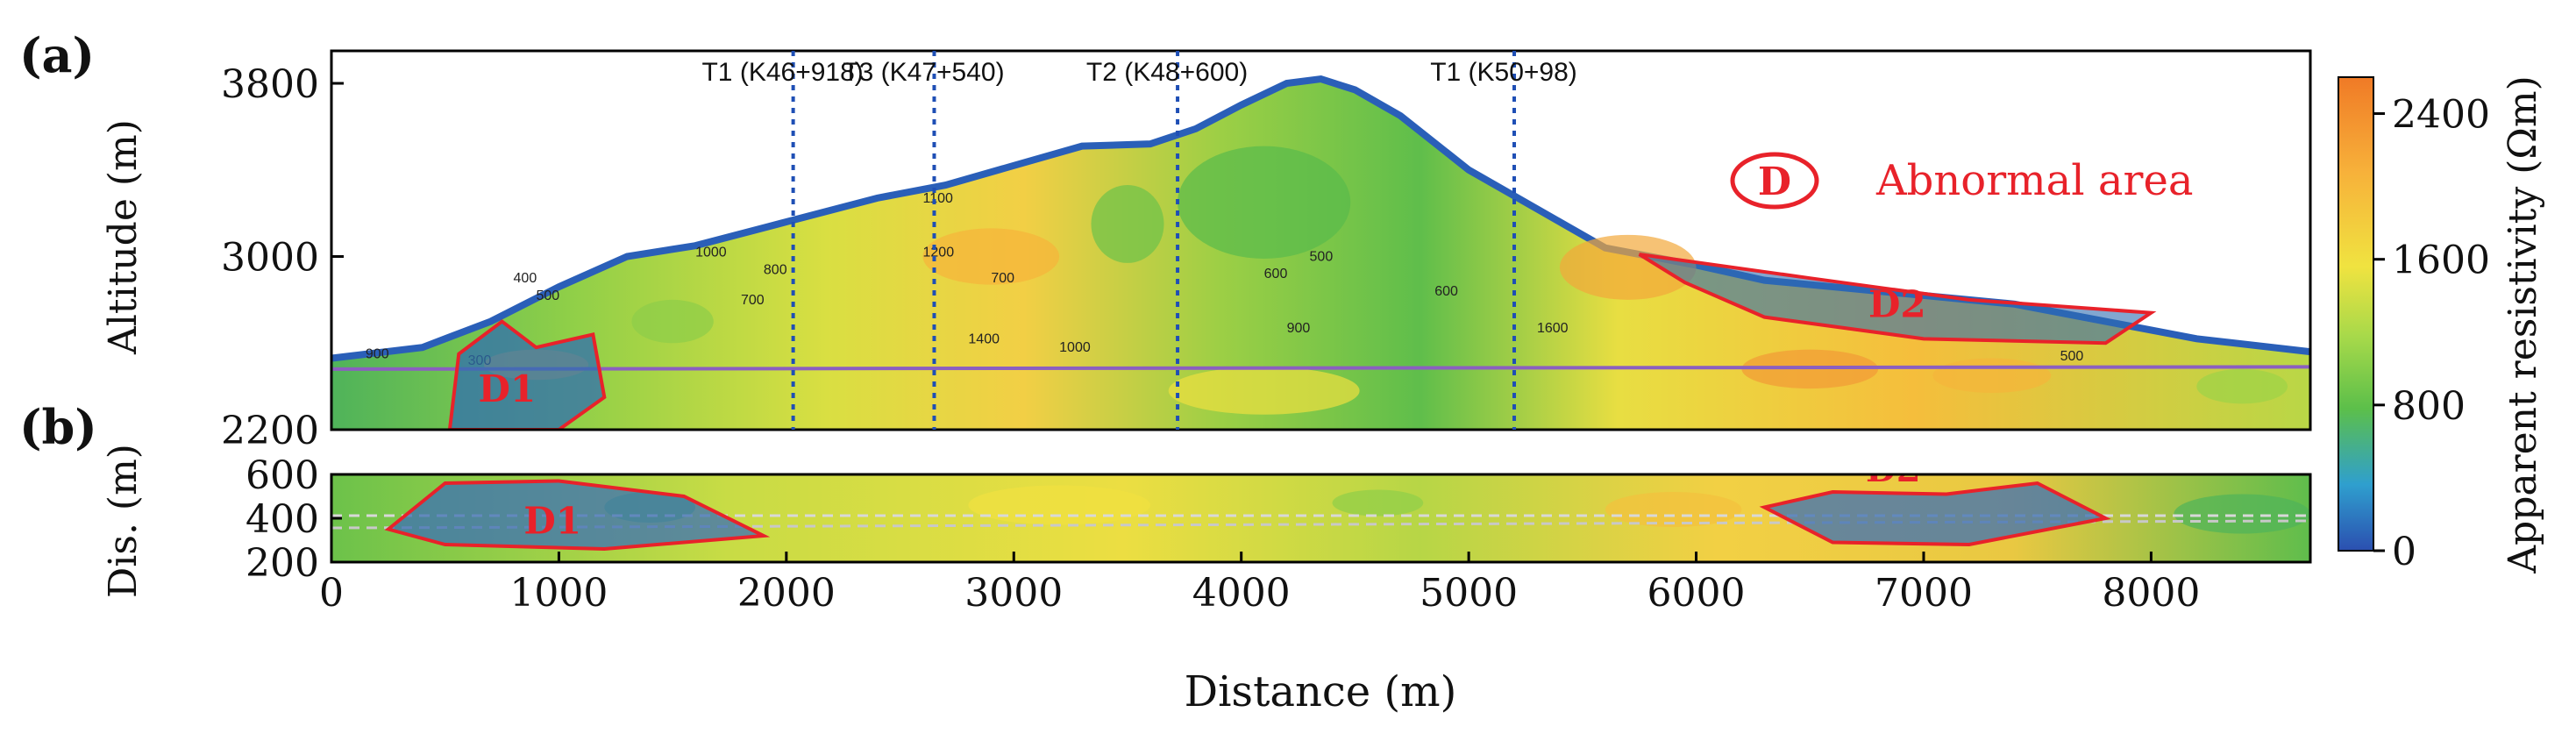  What do you see at coordinates (2356, 314) in the screenshot?
I see `colorbar-scale` at bounding box center [2356, 314].